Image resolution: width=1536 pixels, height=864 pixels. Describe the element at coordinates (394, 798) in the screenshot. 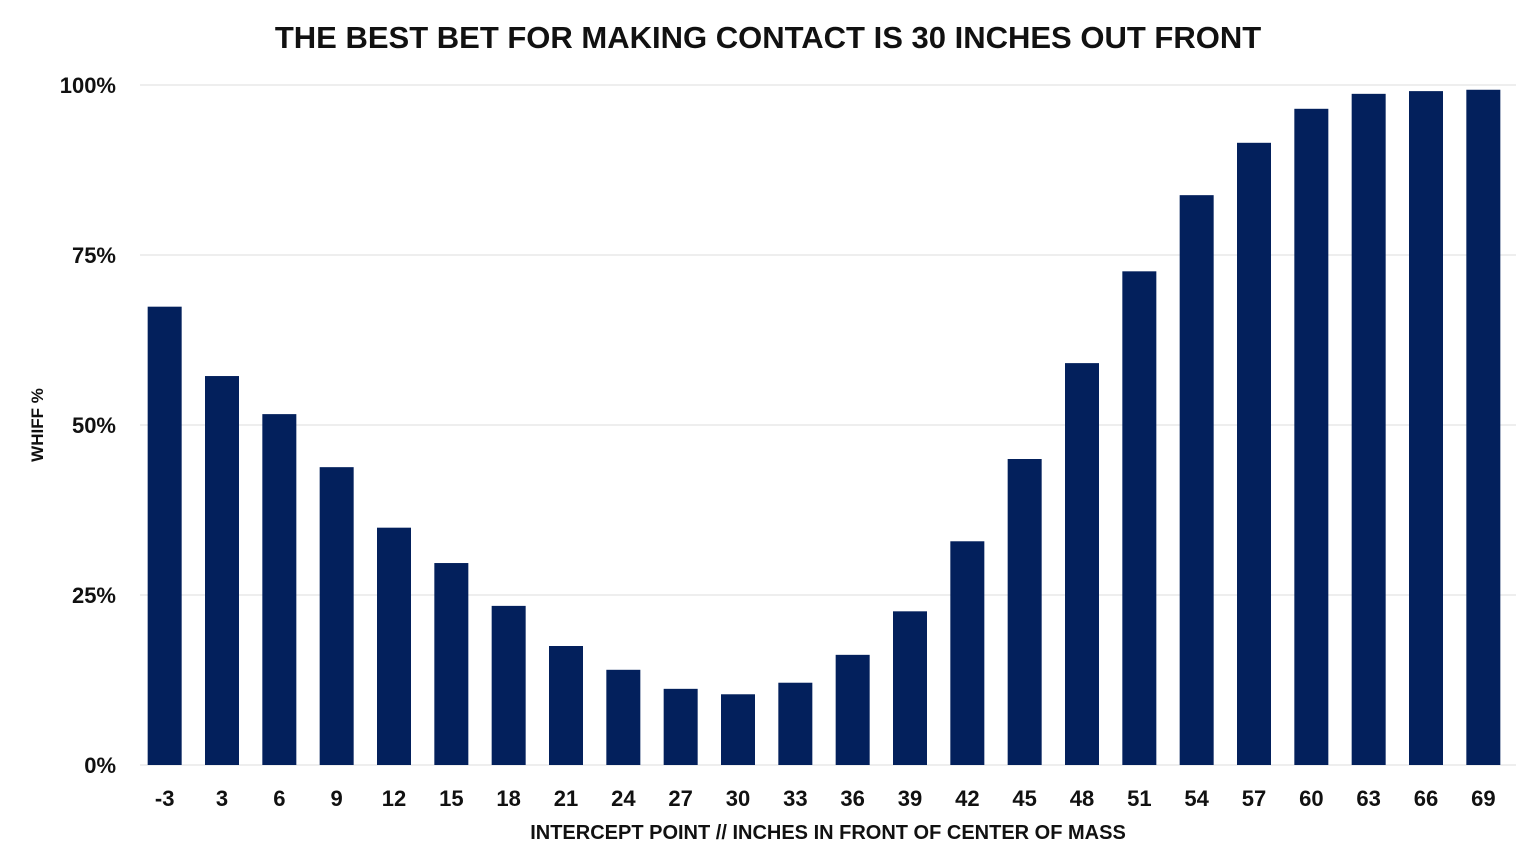

I see `x-tick-label: 12` at that location.